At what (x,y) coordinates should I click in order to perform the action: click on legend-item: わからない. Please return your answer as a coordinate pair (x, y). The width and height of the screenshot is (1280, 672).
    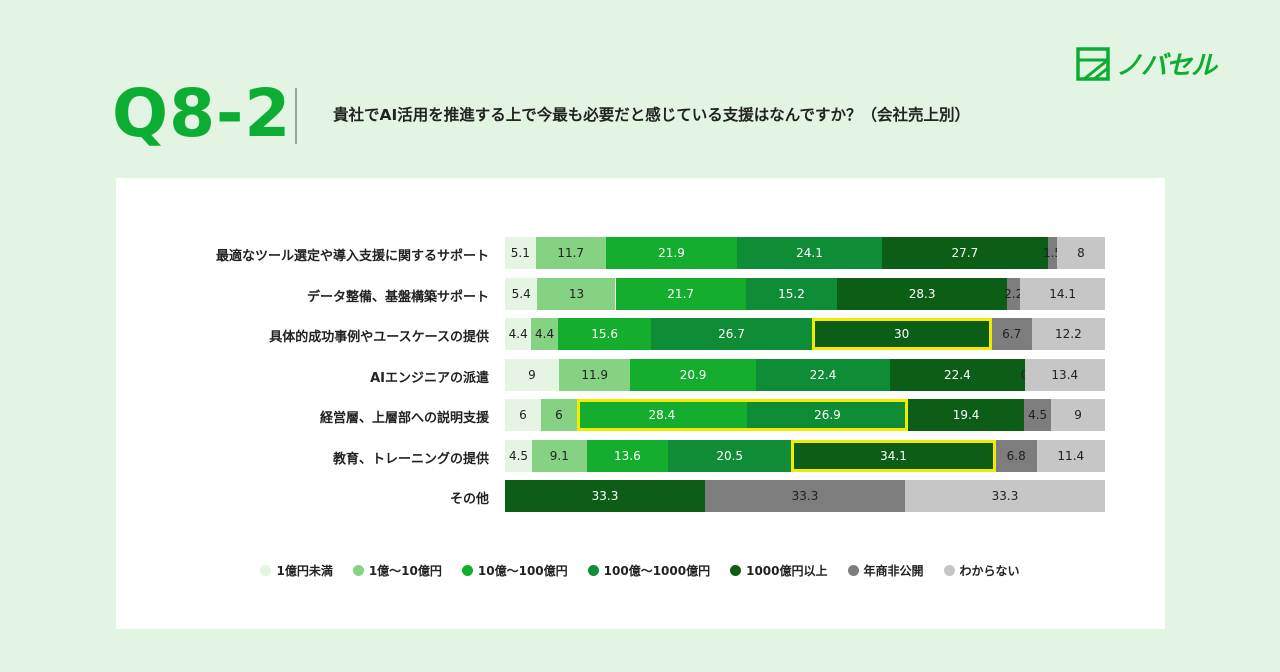
    Looking at the image, I should click on (981, 570).